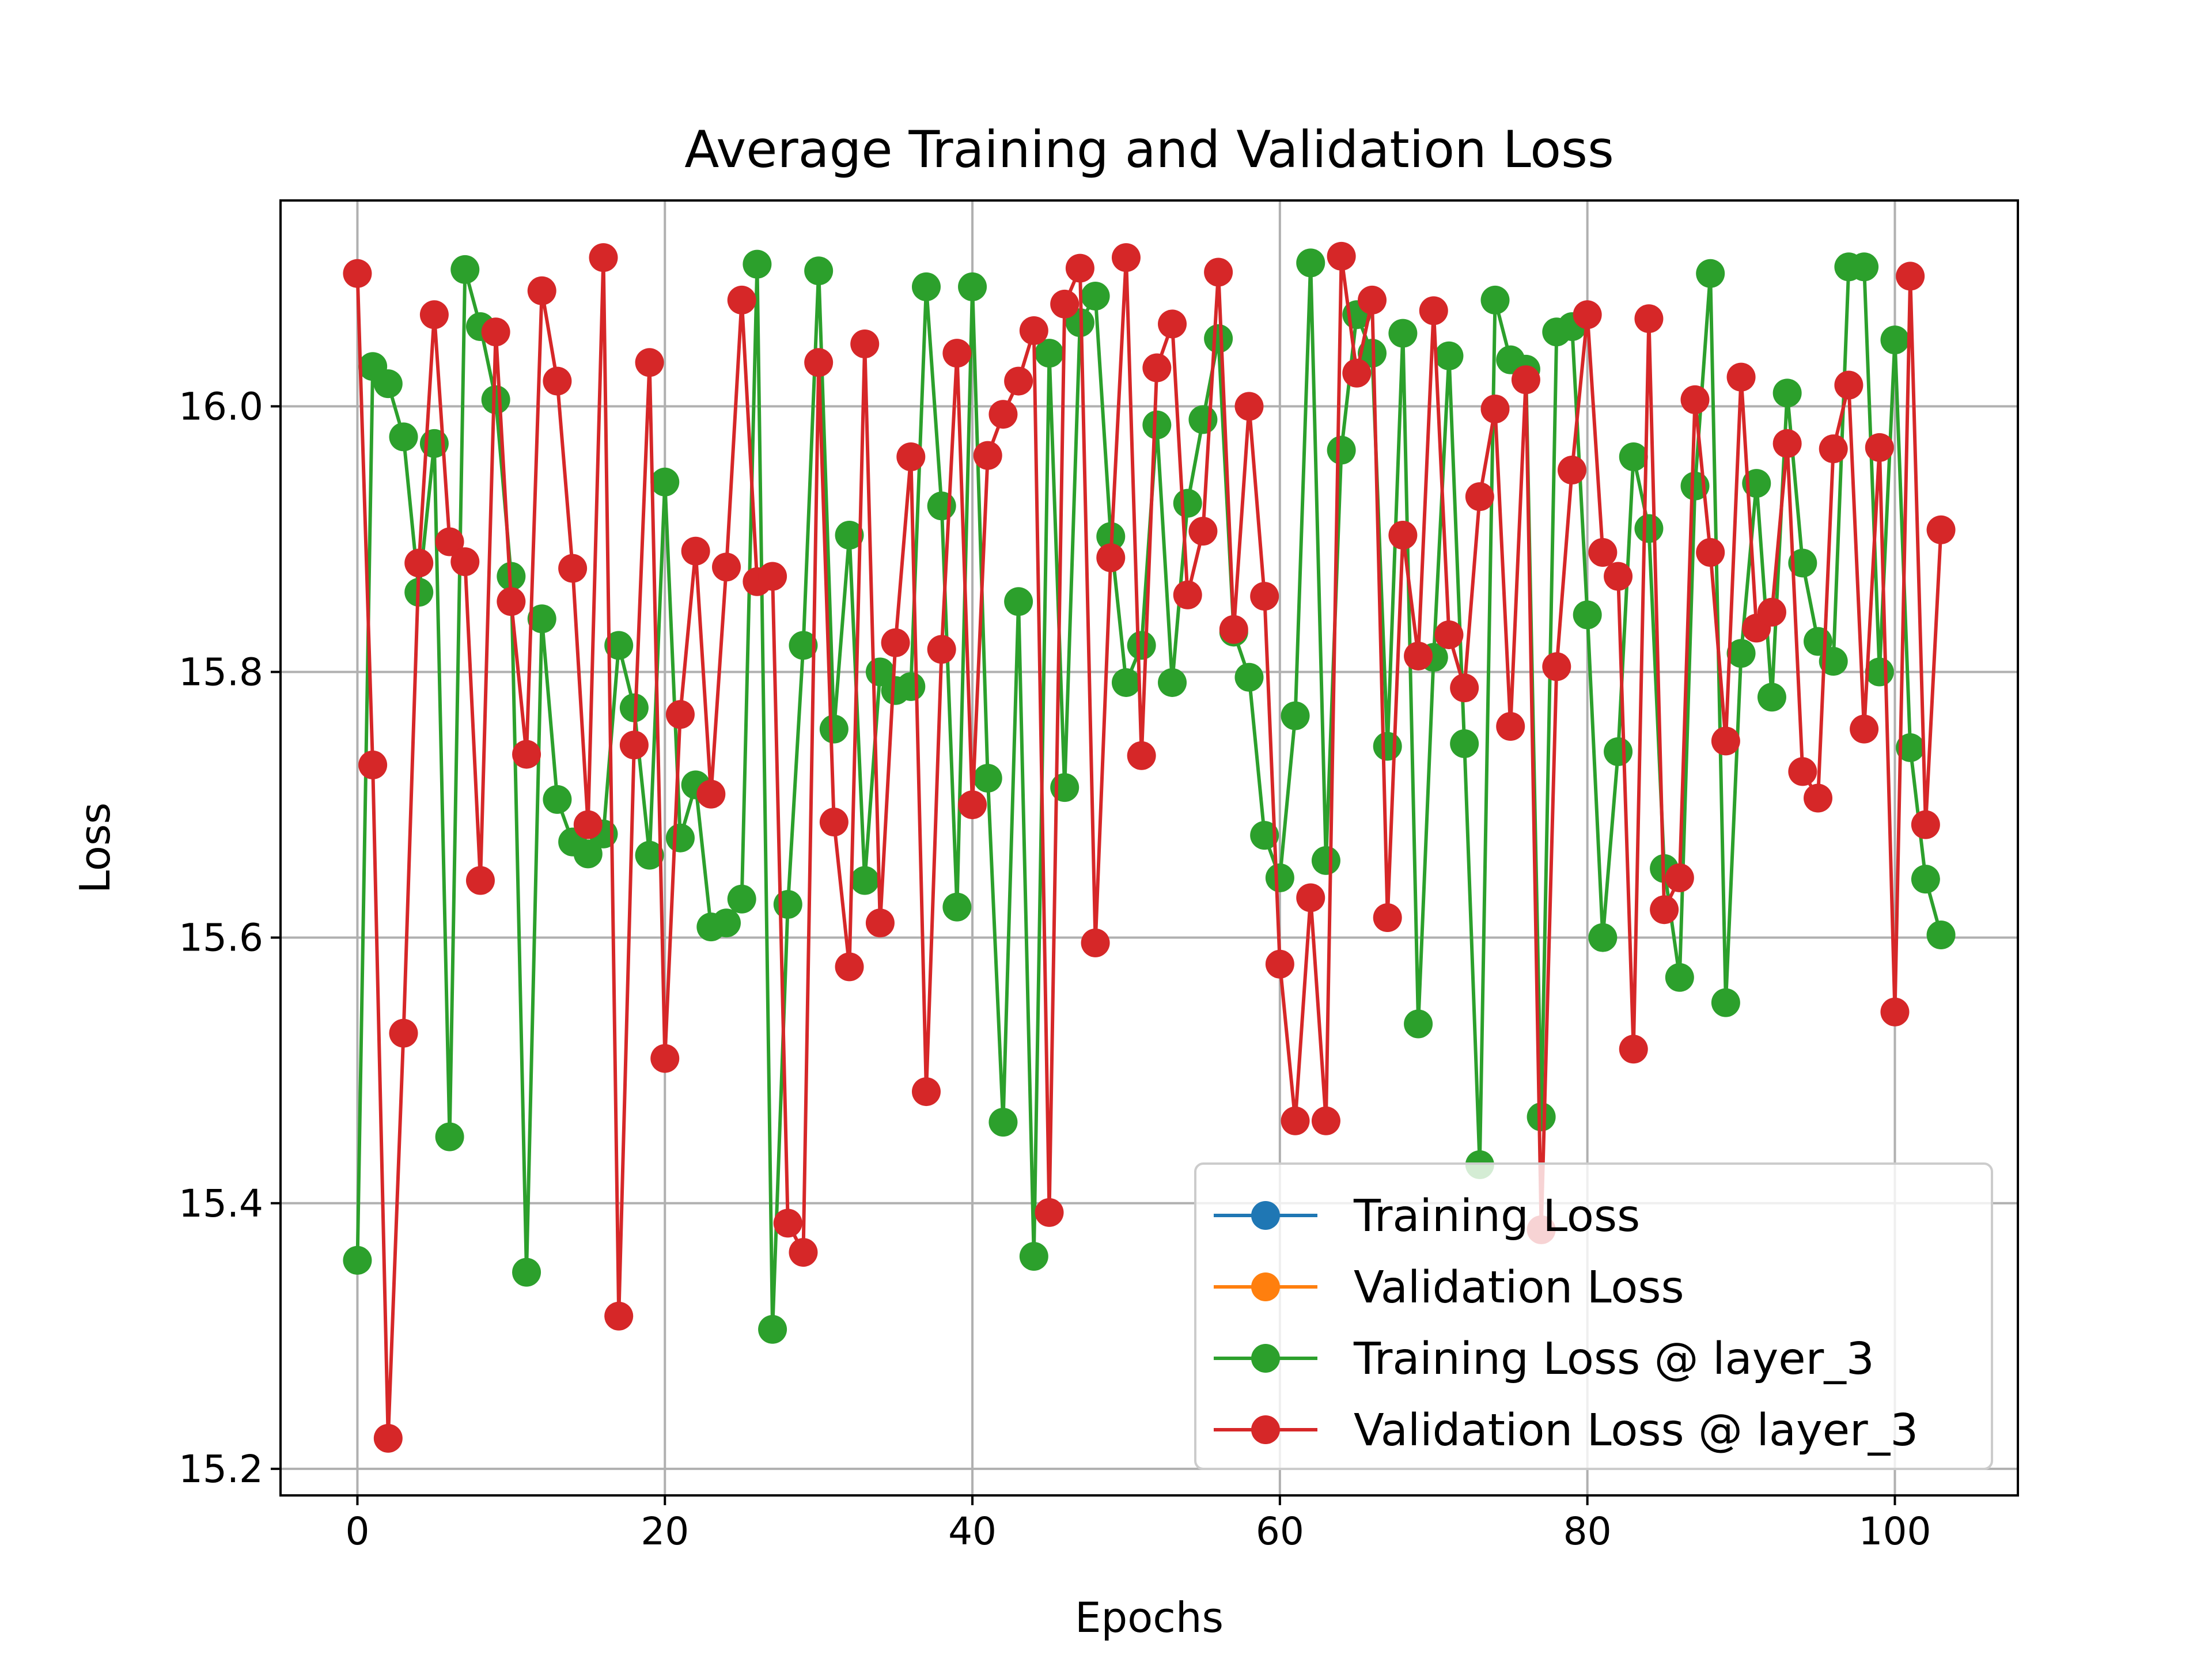 This screenshot has height=1659, width=2212. What do you see at coordinates (221, 1469) in the screenshot?
I see `y-tick-label: 15.2` at bounding box center [221, 1469].